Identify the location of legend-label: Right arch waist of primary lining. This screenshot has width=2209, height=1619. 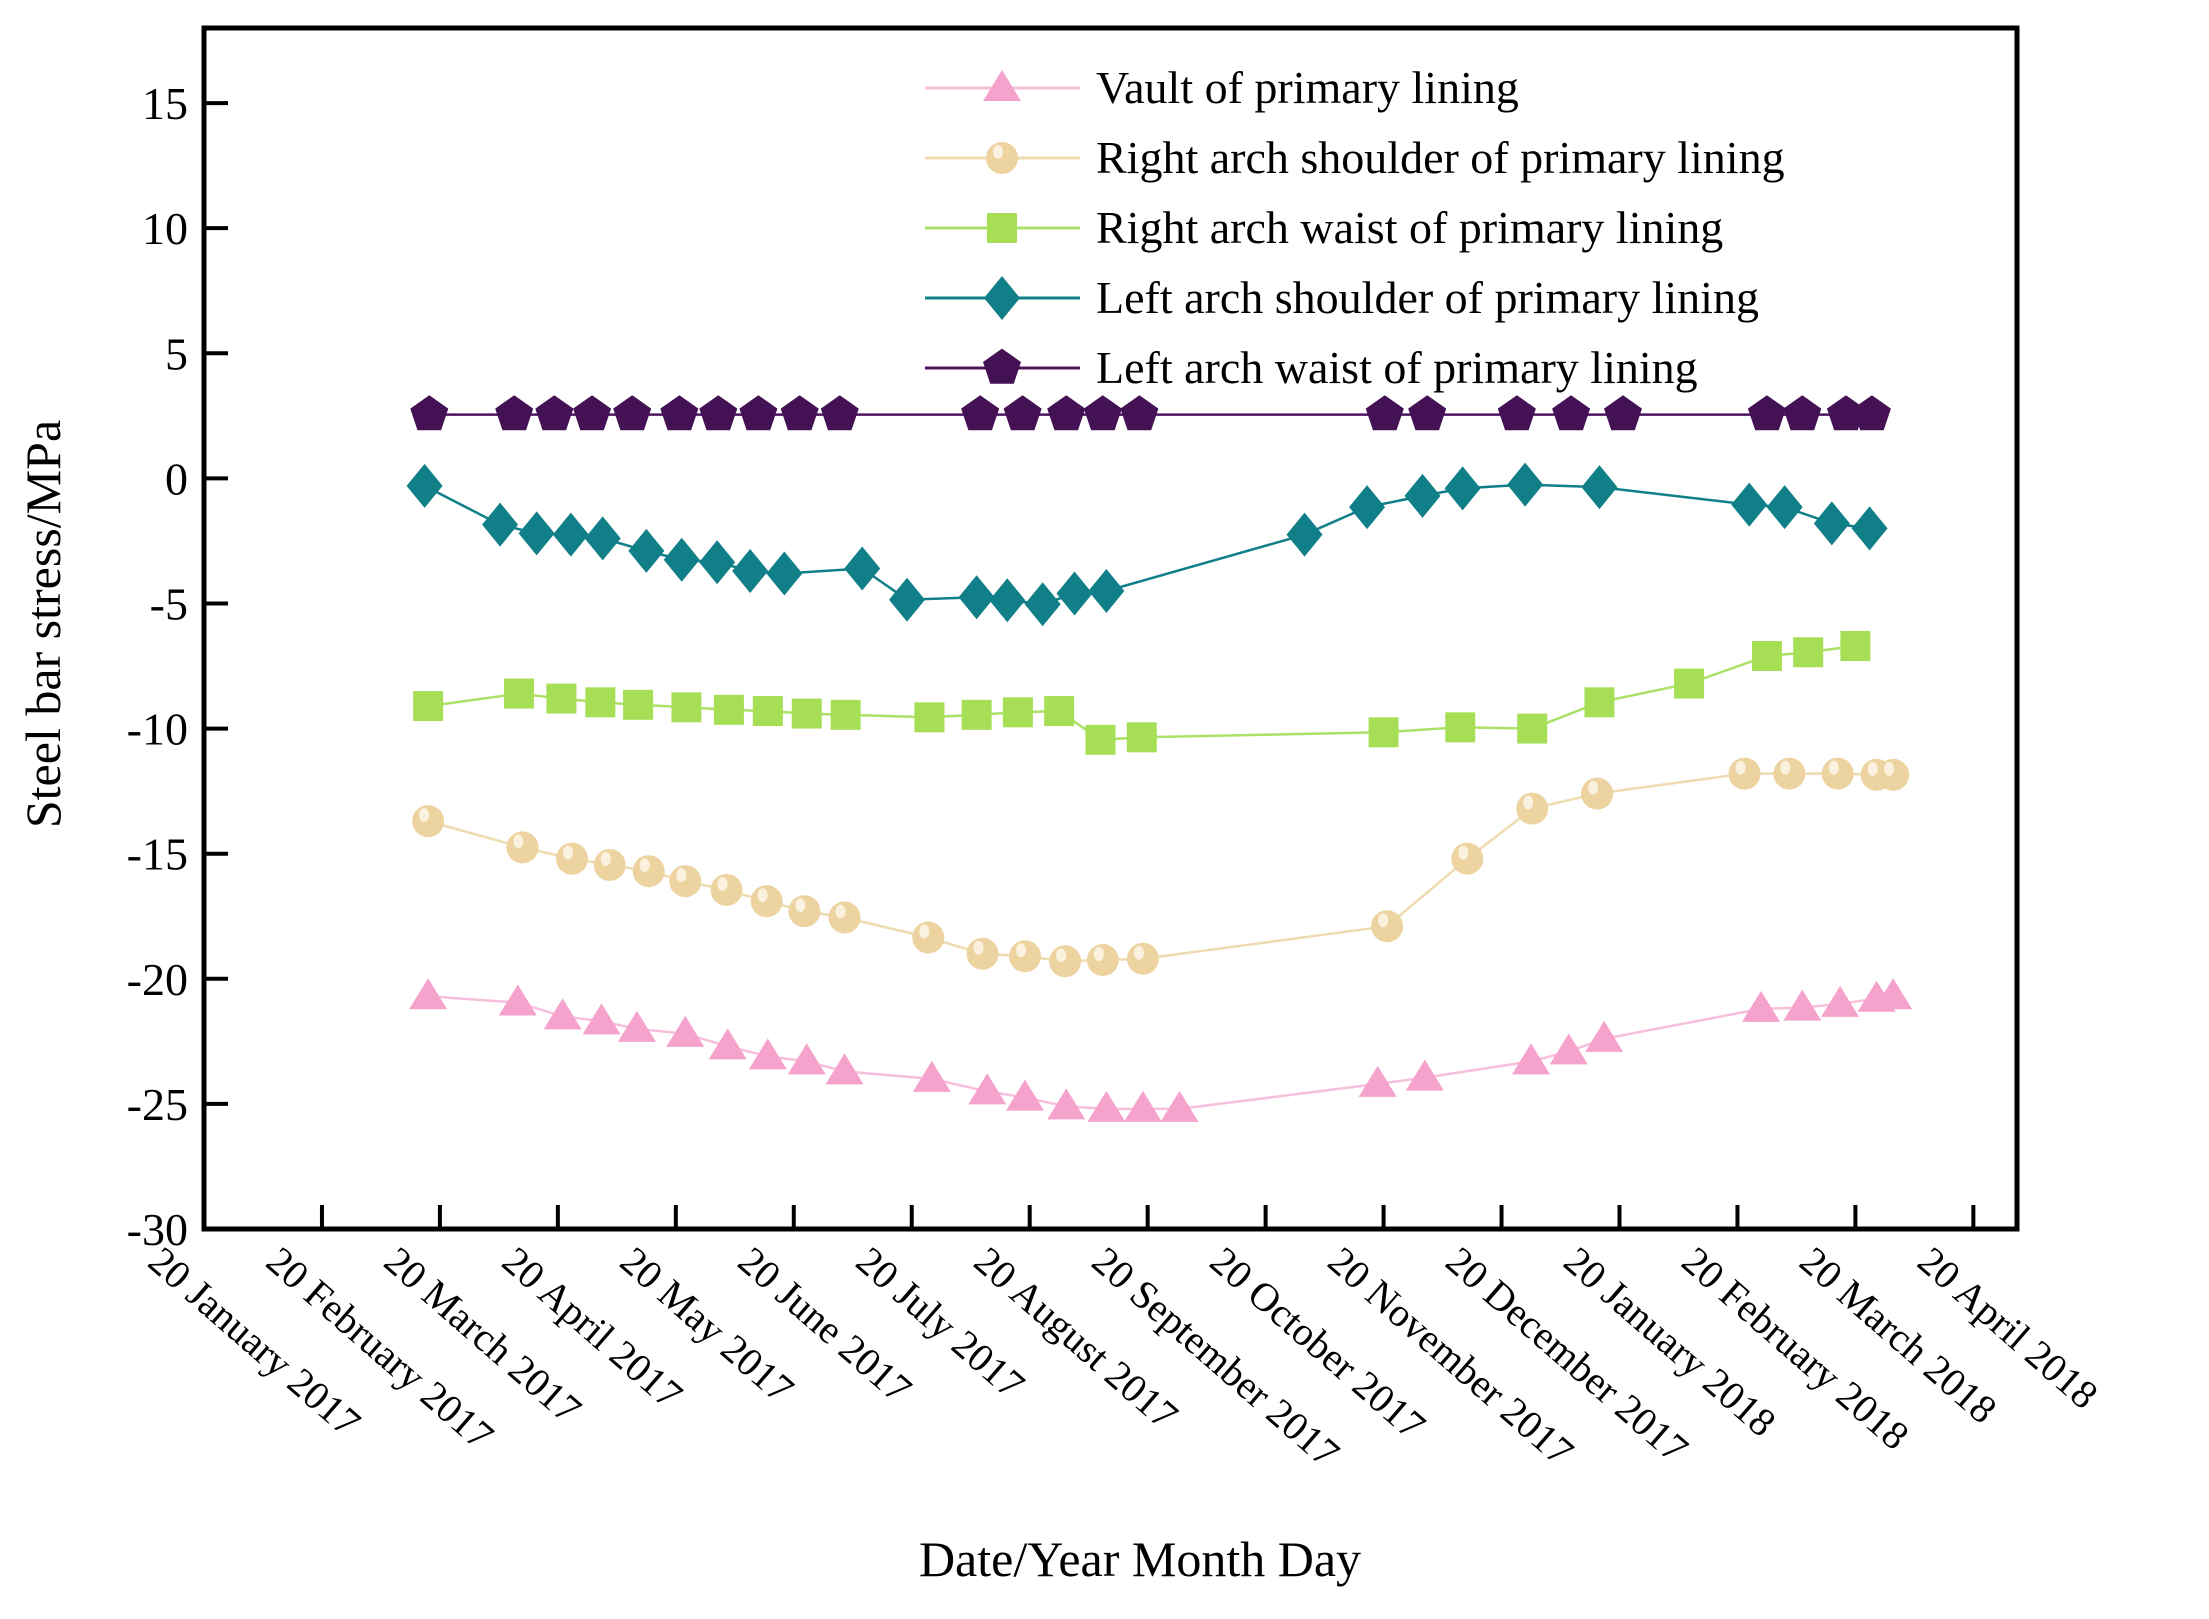
(1409, 227).